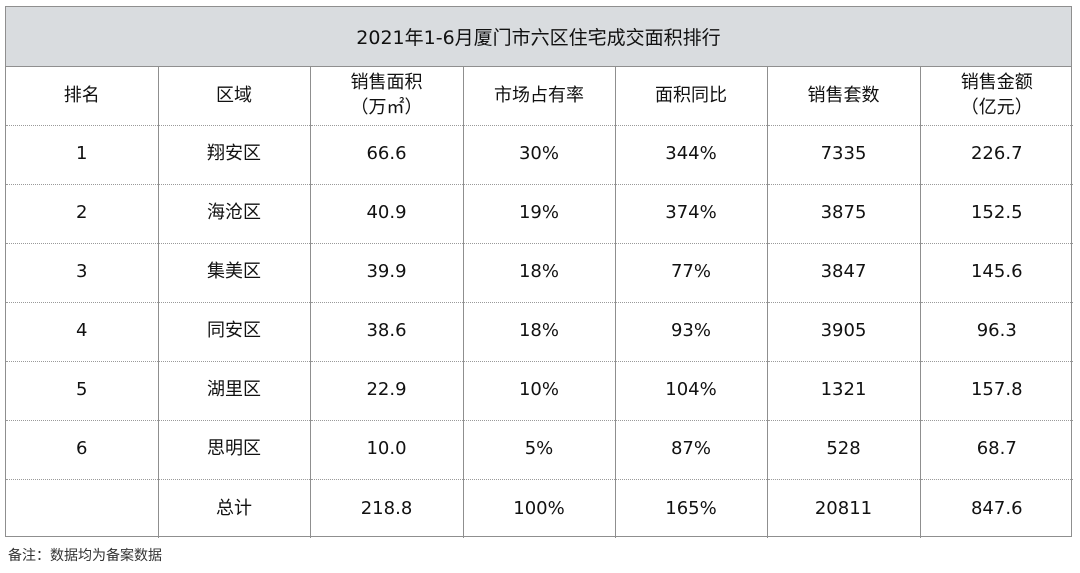 The height and width of the screenshot is (573, 1080). Describe the element at coordinates (844, 332) in the screenshot. I see `cell-units-sold: 3905` at that location.